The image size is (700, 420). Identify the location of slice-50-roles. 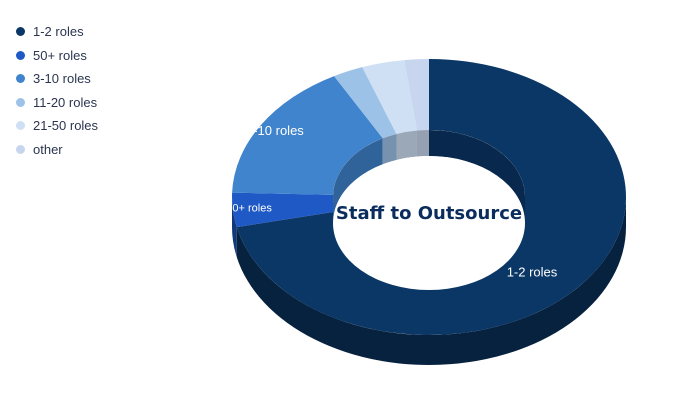
(284, 210).